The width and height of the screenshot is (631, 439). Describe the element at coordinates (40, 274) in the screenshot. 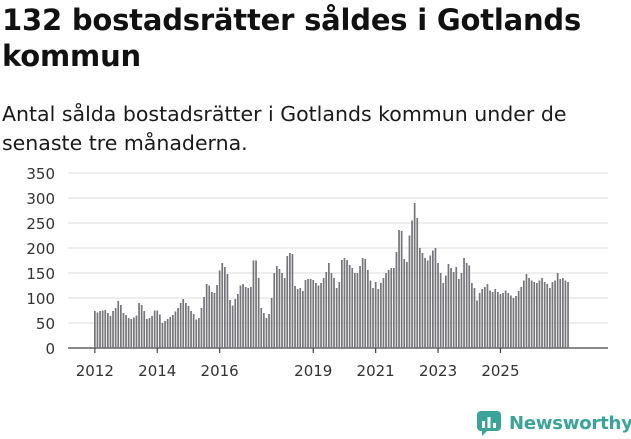

I see `y-tick-label: 150` at that location.